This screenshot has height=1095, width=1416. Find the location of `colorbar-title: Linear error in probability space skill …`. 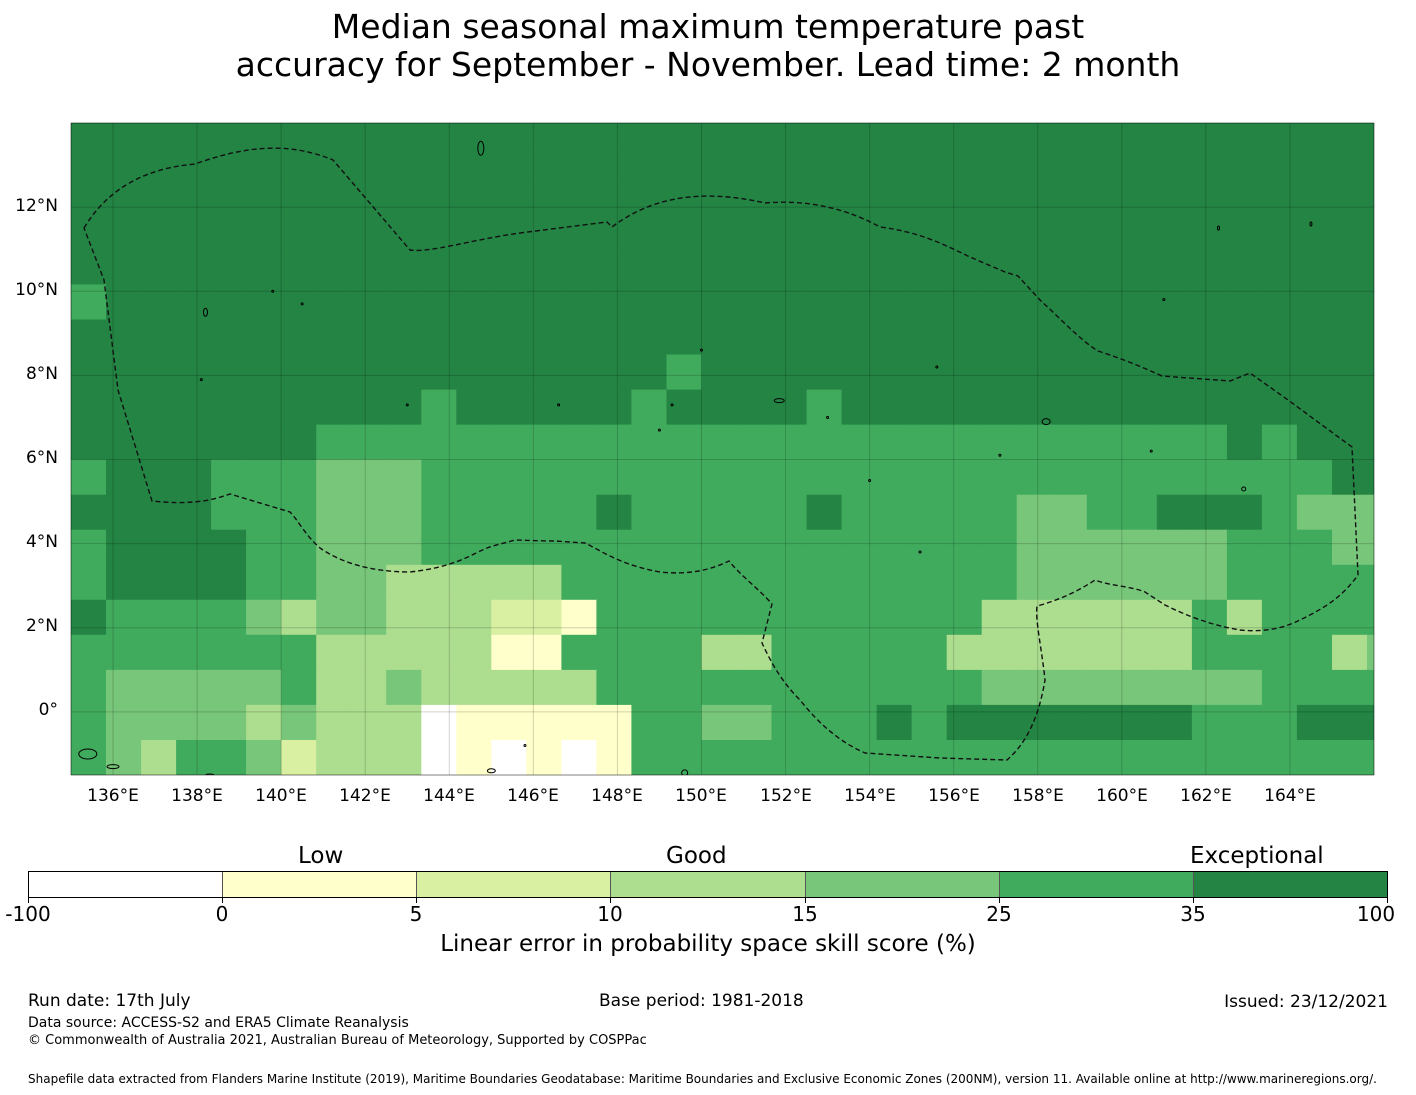

colorbar-title: Linear error in probability space skill … is located at coordinates (708, 944).